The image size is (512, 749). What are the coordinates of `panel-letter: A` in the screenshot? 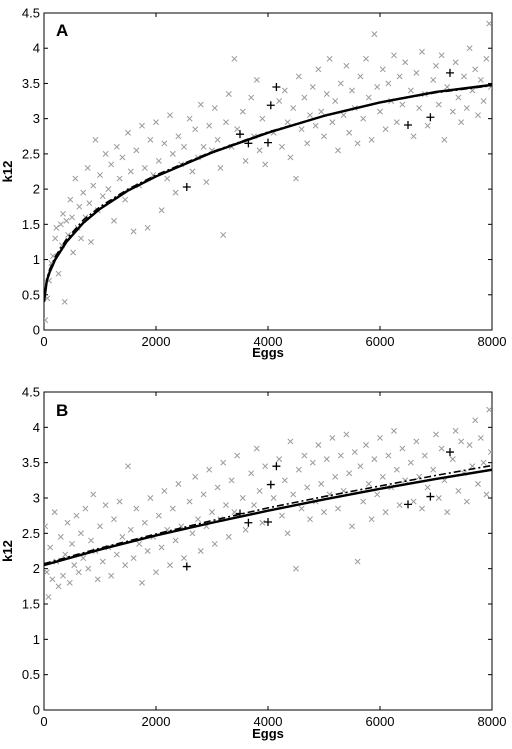 It's located at (62, 30).